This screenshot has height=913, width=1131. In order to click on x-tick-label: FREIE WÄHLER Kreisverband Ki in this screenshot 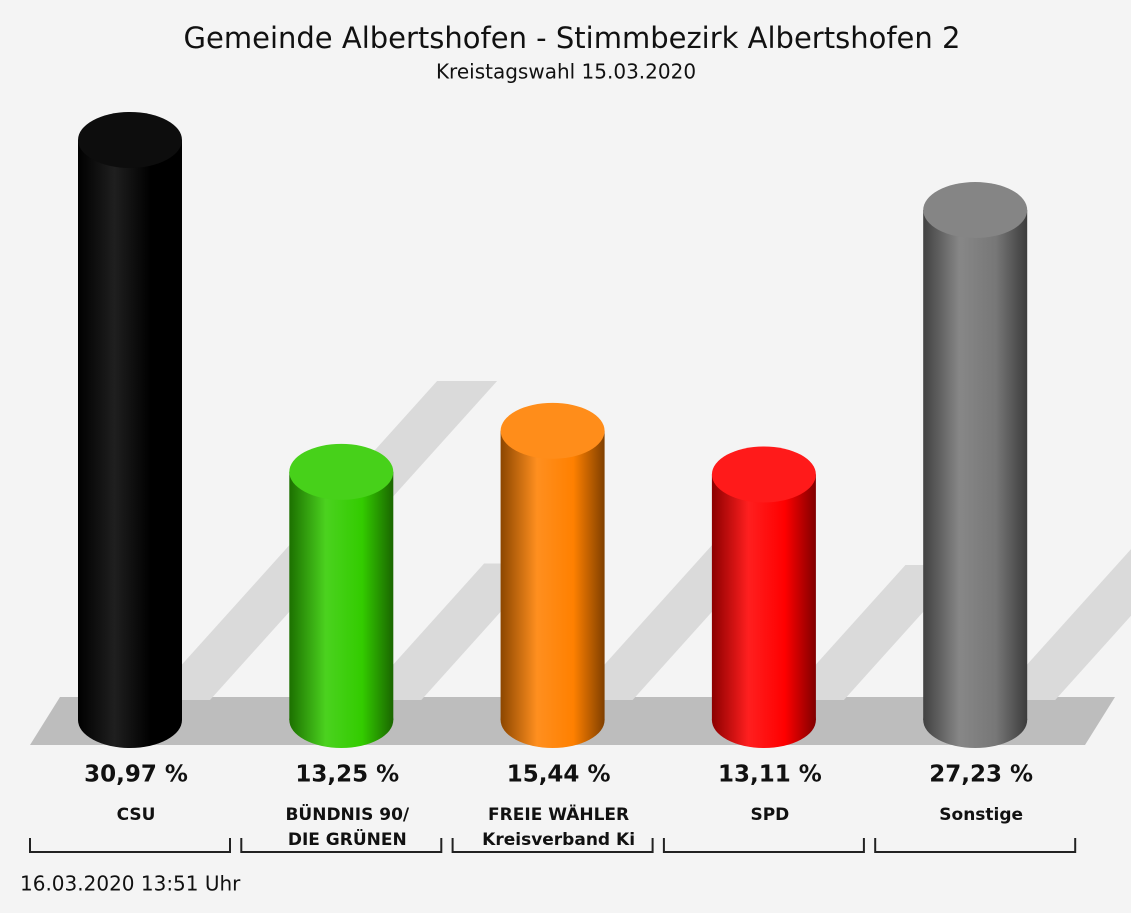, I will do `click(559, 827)`.